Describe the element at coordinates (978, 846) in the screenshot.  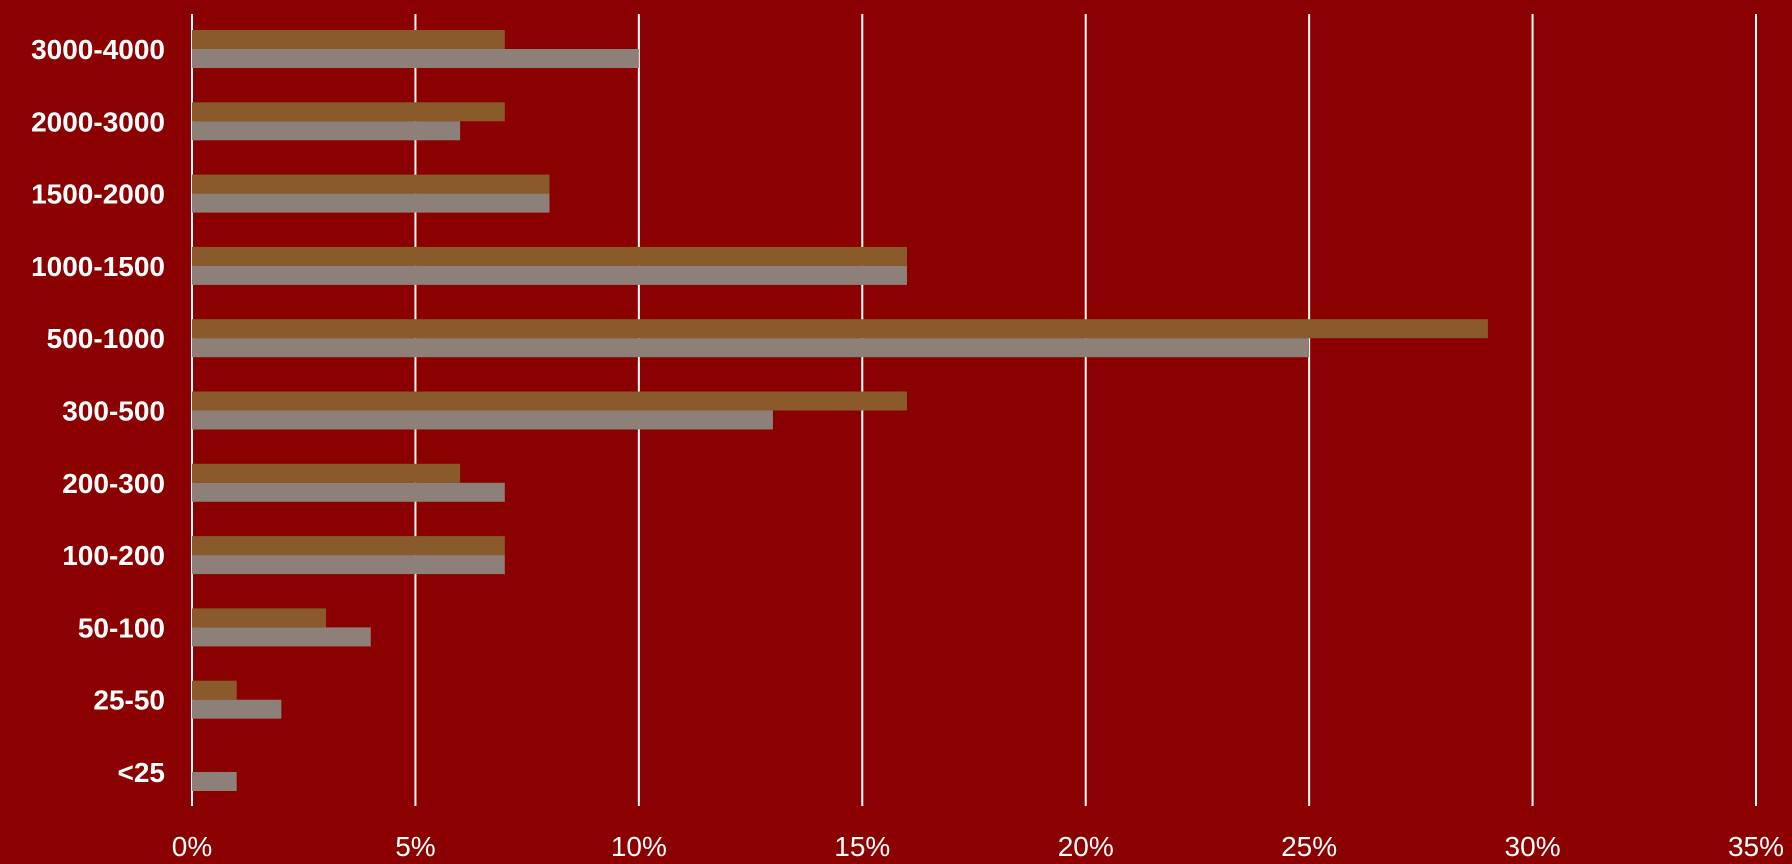
I see `x-tick-labels: 0% 5% 10% 15% 20% 25% 30% 35%` at that location.